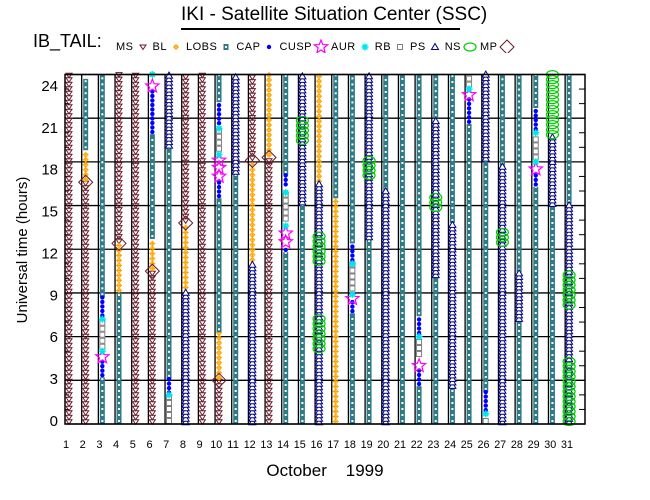 The image size is (650, 500). Describe the element at coordinates (133, 445) in the screenshot. I see `x-tick-label: 5` at that location.